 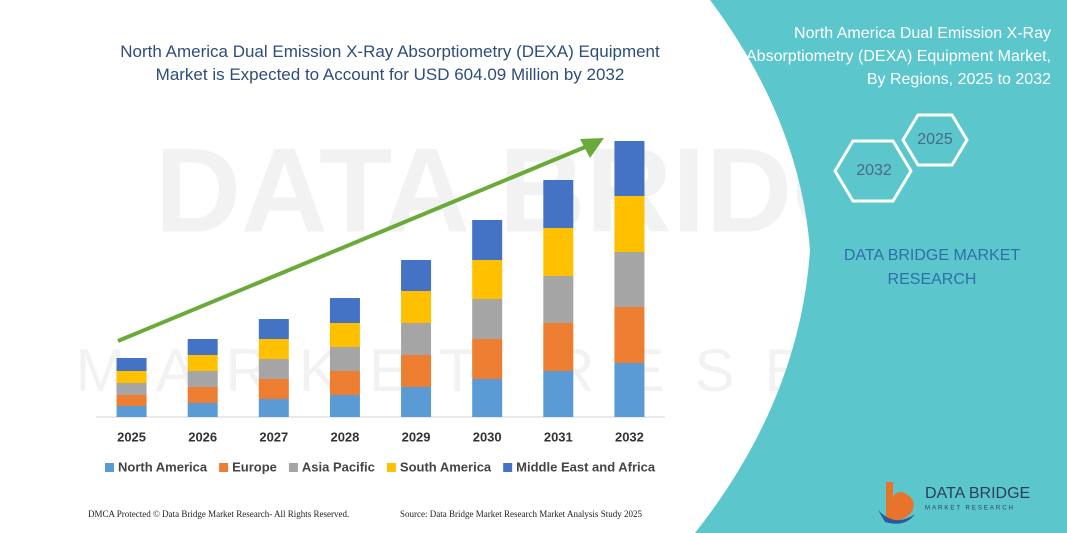 What do you see at coordinates (487, 436) in the screenshot?
I see `x-tick-label: 2030` at bounding box center [487, 436].